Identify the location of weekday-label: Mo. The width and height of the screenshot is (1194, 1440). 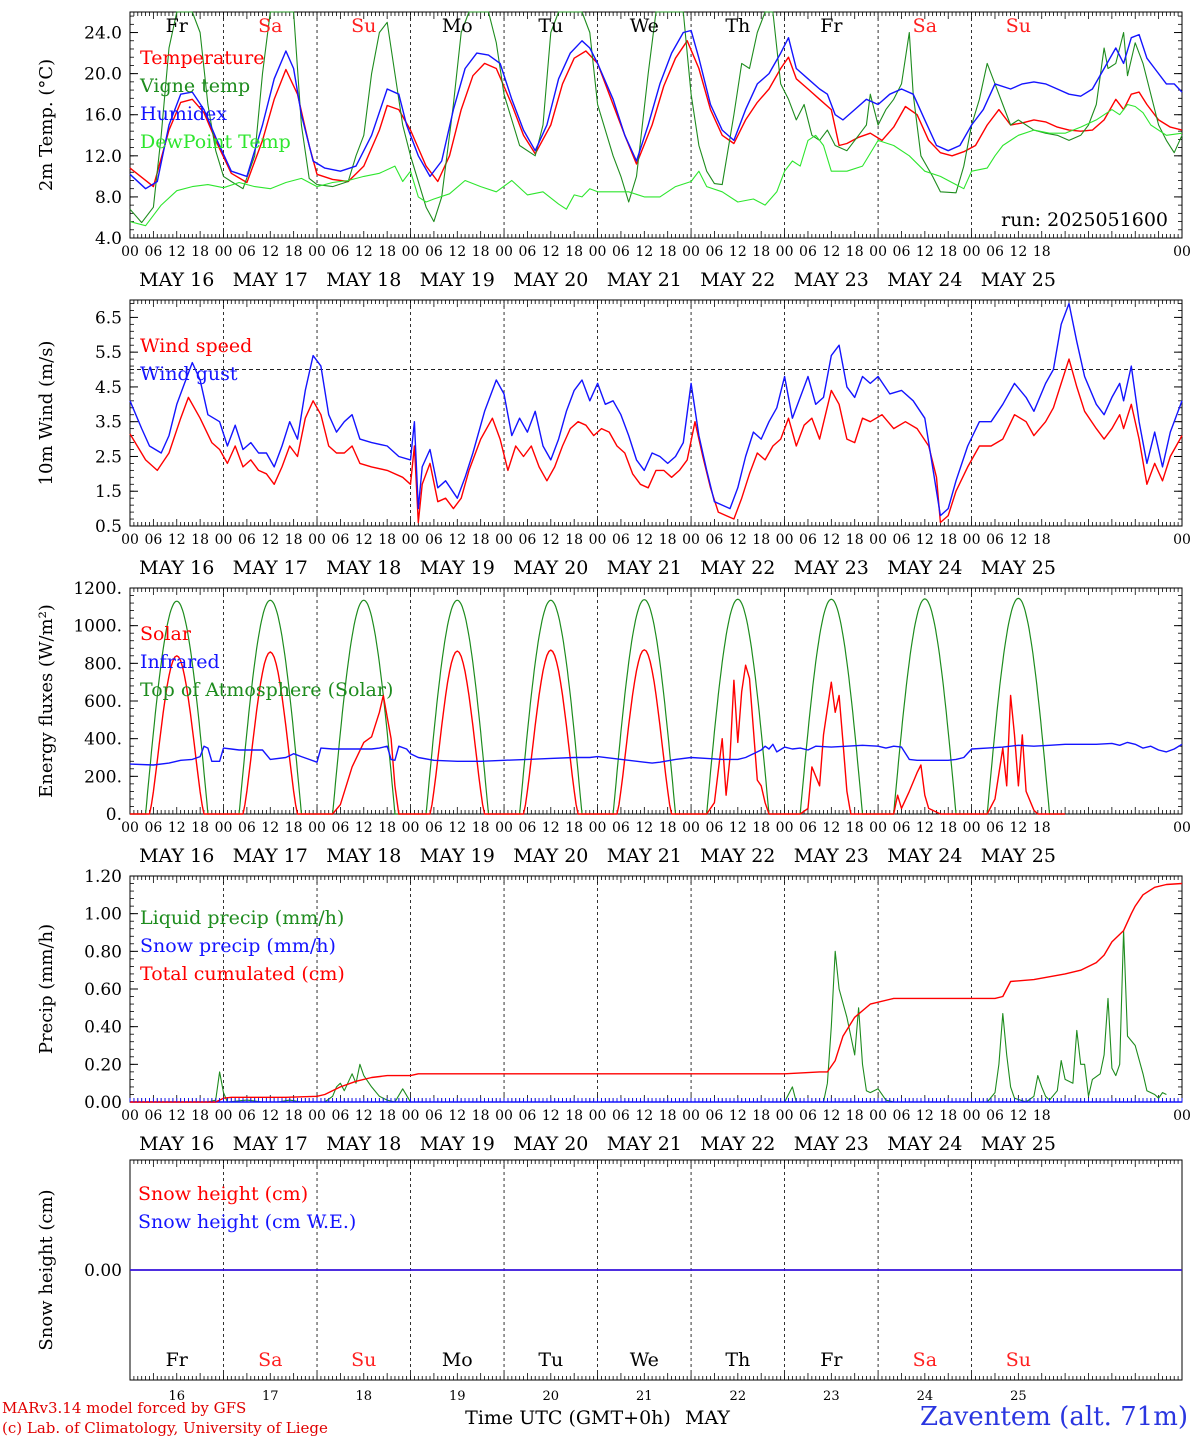
(457, 26).